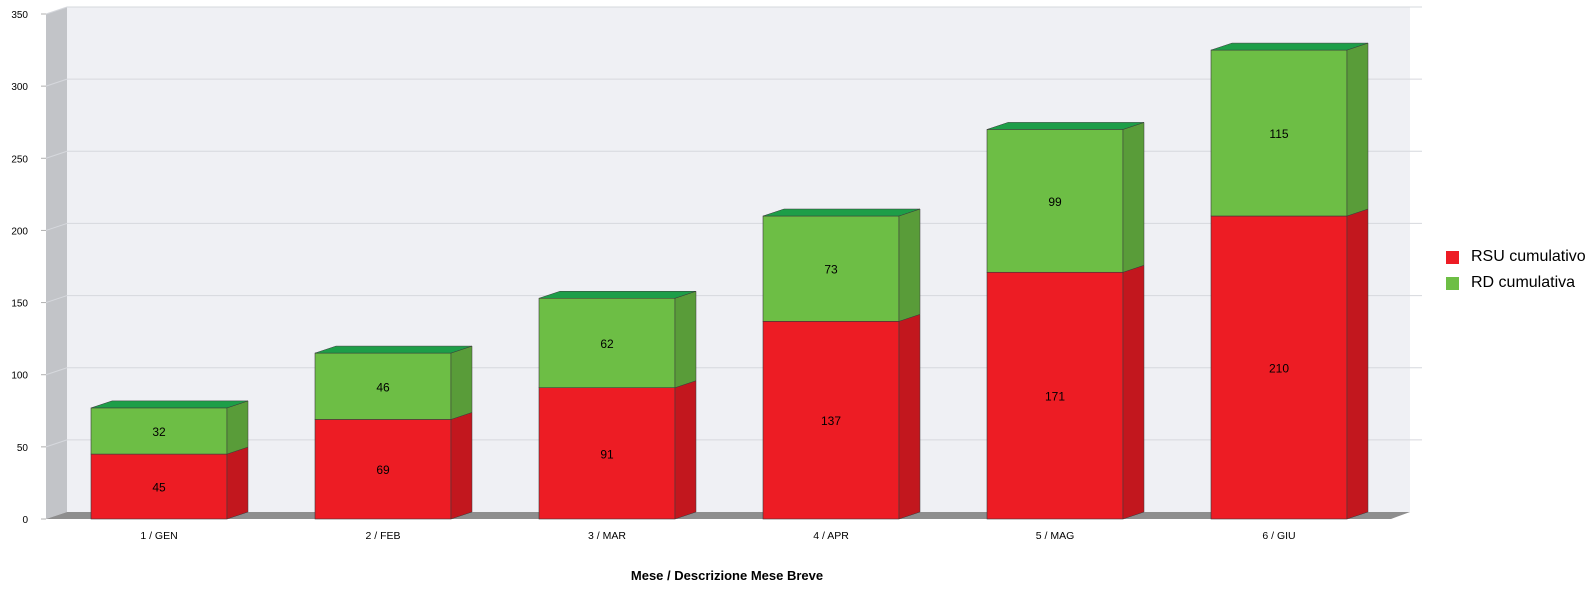  Describe the element at coordinates (23, 448) in the screenshot. I see `y-tick-label: 50` at that location.